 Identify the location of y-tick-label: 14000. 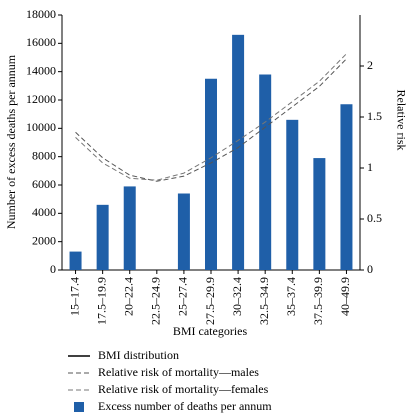
(41, 70).